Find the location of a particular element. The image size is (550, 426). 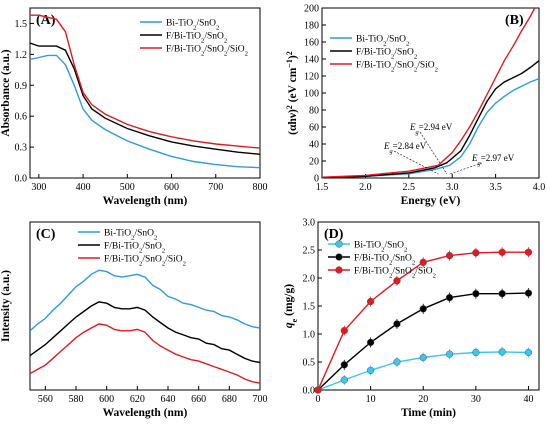

y-tick-label: 2.0 is located at coordinates (309, 279).